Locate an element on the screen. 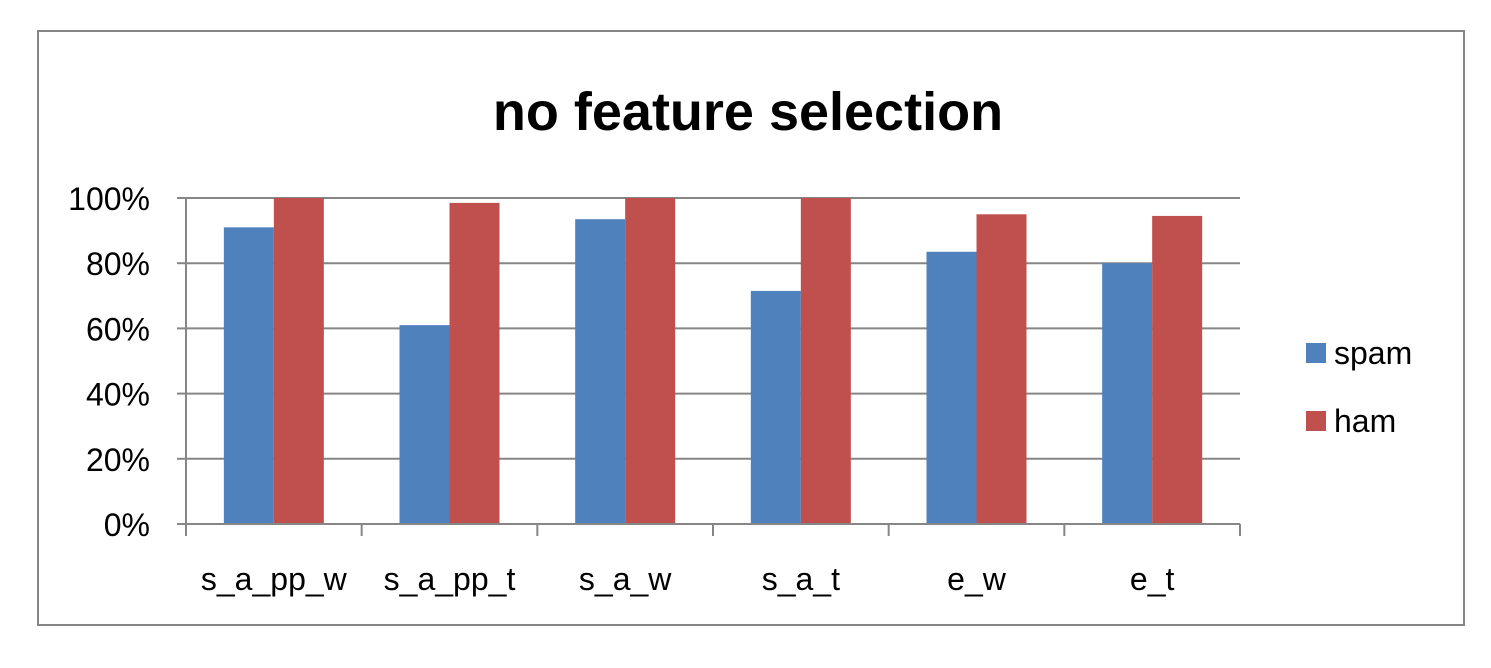 The height and width of the screenshot is (668, 1491). bar-spam-s_a_pp_w is located at coordinates (248, 375).